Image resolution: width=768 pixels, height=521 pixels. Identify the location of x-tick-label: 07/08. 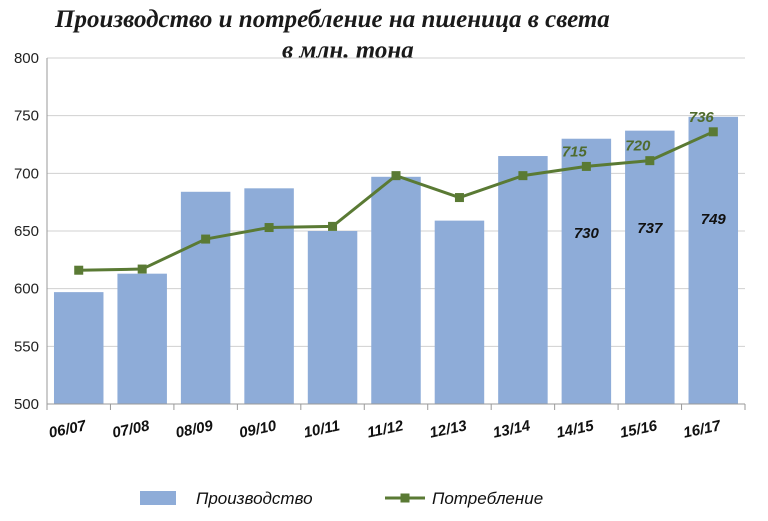
(131, 429).